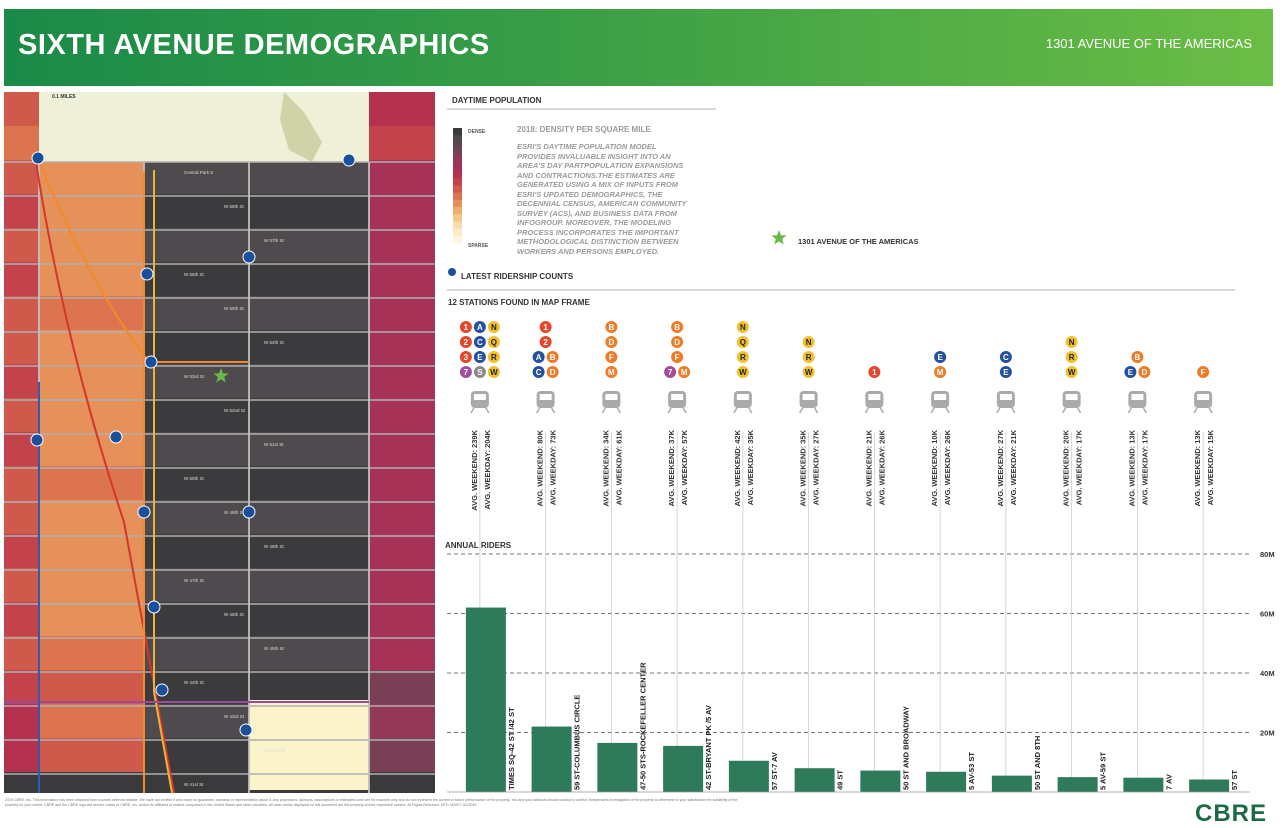 The height and width of the screenshot is (828, 1283). Describe the element at coordinates (618, 467) in the screenshot. I see `weekday-count: AVG. WEEKDAY: 61K` at that location.